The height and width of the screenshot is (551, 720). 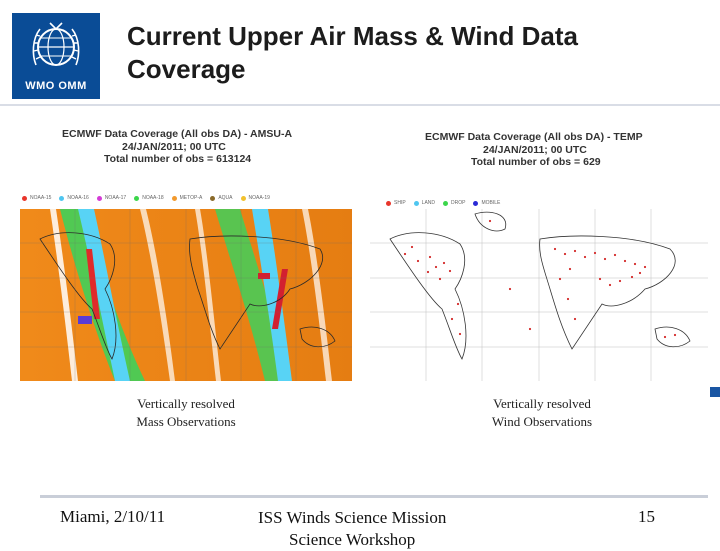 I want to click on right-caption: Vertically resolved Wind Observations, so click(x=542, y=413).